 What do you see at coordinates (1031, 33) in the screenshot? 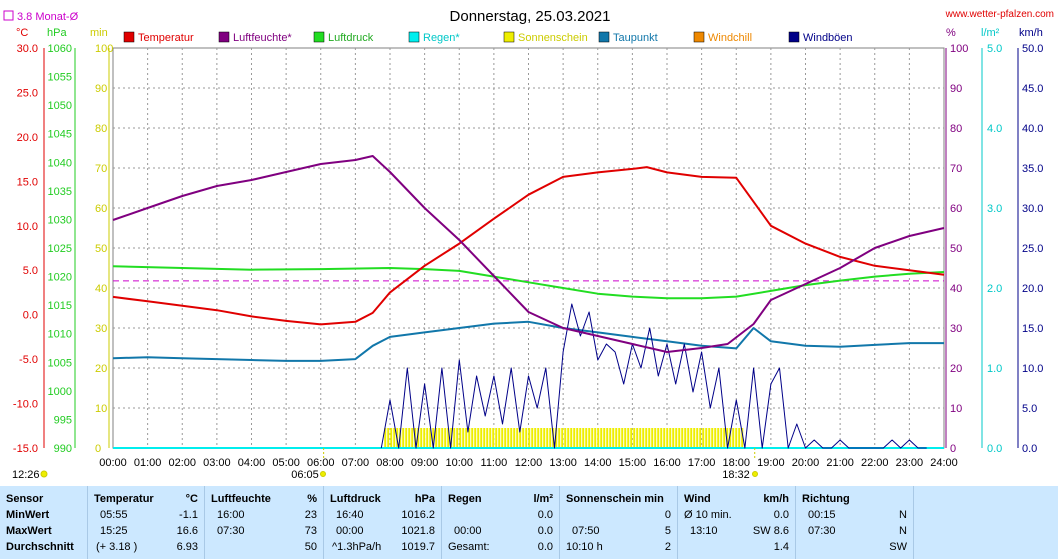
I see `unit-wind: km/h` at bounding box center [1031, 33].